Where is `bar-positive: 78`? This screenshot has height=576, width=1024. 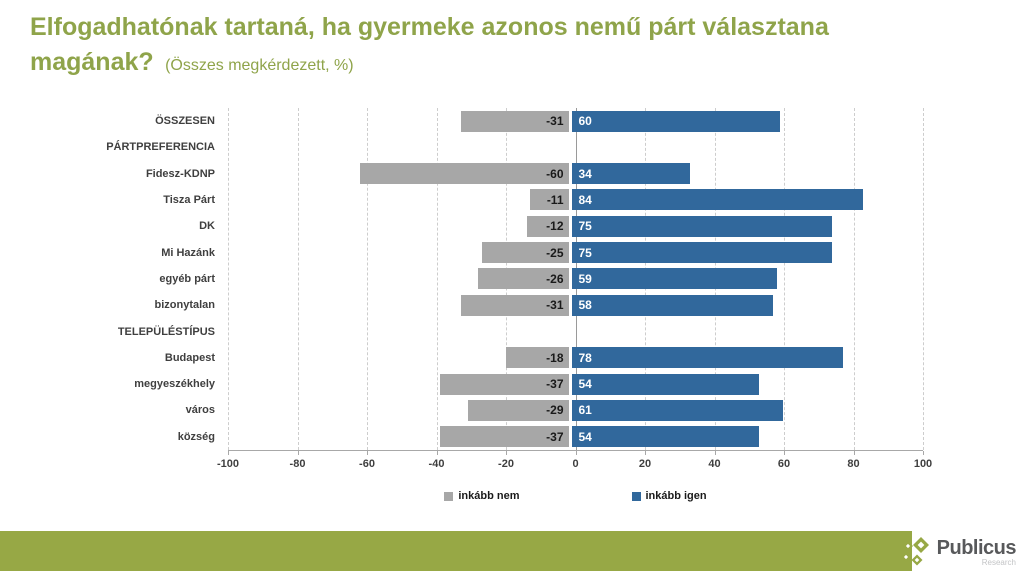 bar-positive: 78 is located at coordinates (707, 358).